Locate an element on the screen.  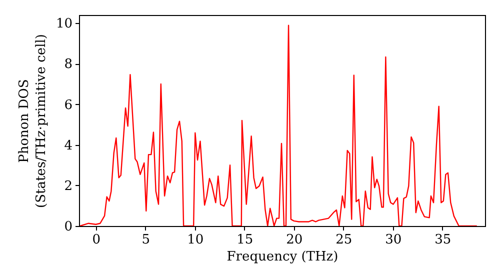
x-tick-label: 25 is located at coordinates (344, 240).